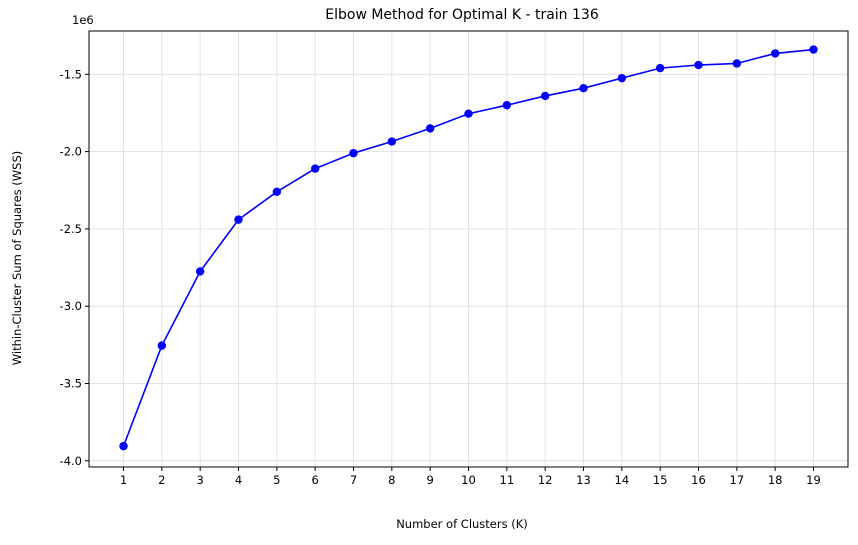 Image resolution: width=858 pixels, height=545 pixels. I want to click on x-tick-label: 13, so click(583, 480).